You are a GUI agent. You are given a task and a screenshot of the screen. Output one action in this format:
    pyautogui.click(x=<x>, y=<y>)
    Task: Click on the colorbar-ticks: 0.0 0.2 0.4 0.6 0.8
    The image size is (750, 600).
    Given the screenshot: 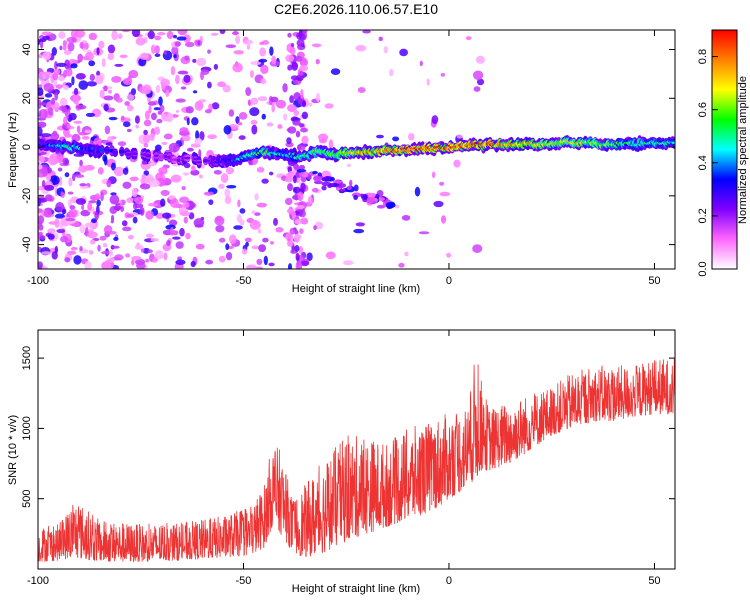 What is the action you would take?
    pyautogui.click(x=707, y=163)
    